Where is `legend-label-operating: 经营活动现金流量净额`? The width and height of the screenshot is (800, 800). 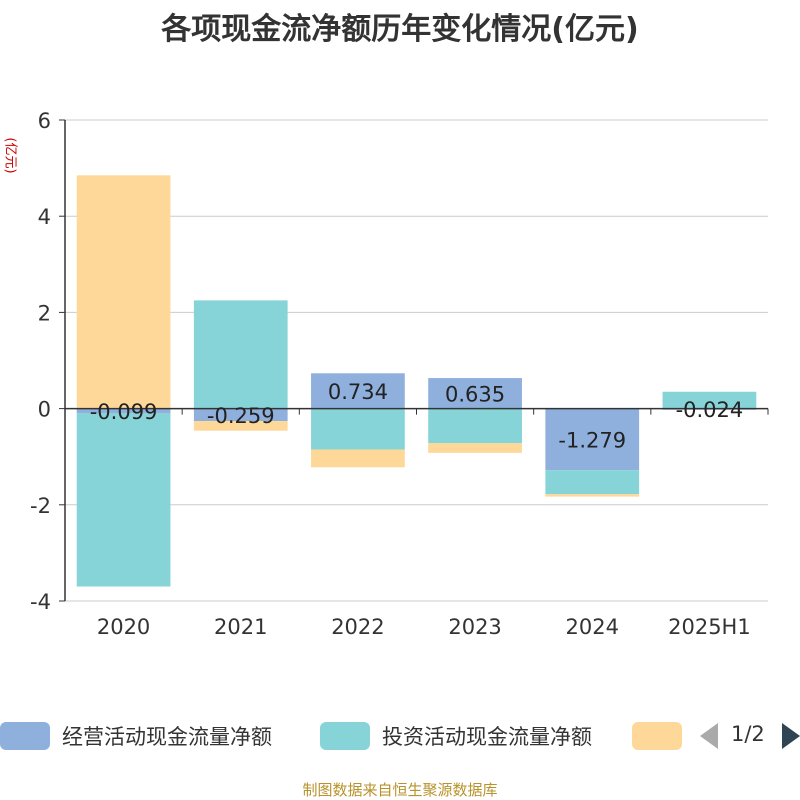
legend-label-operating: 经营活动现金流量净额 is located at coordinates (167, 737).